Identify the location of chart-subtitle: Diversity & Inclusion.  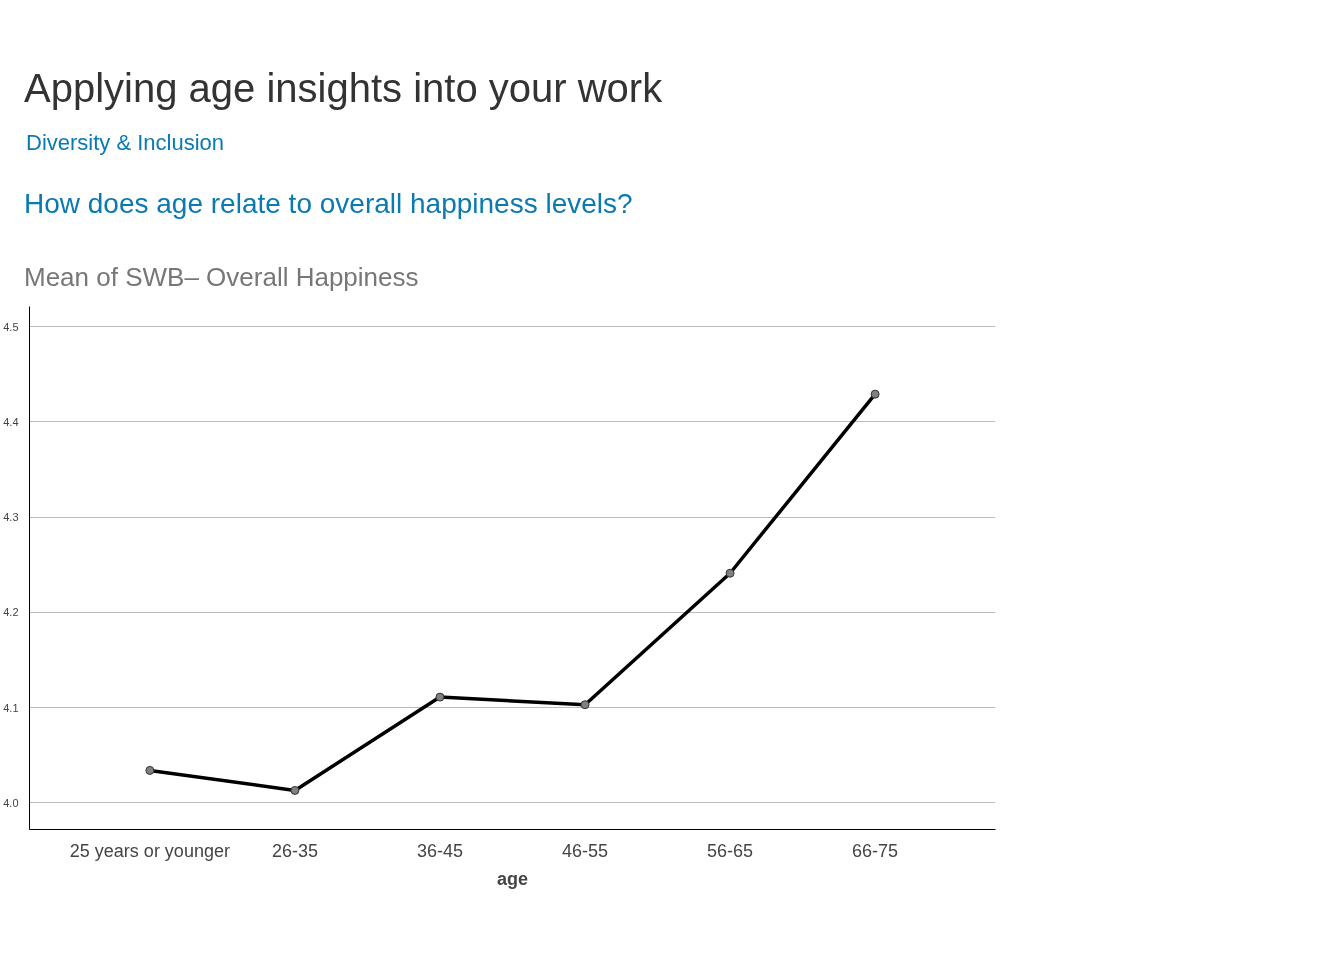
(125, 143).